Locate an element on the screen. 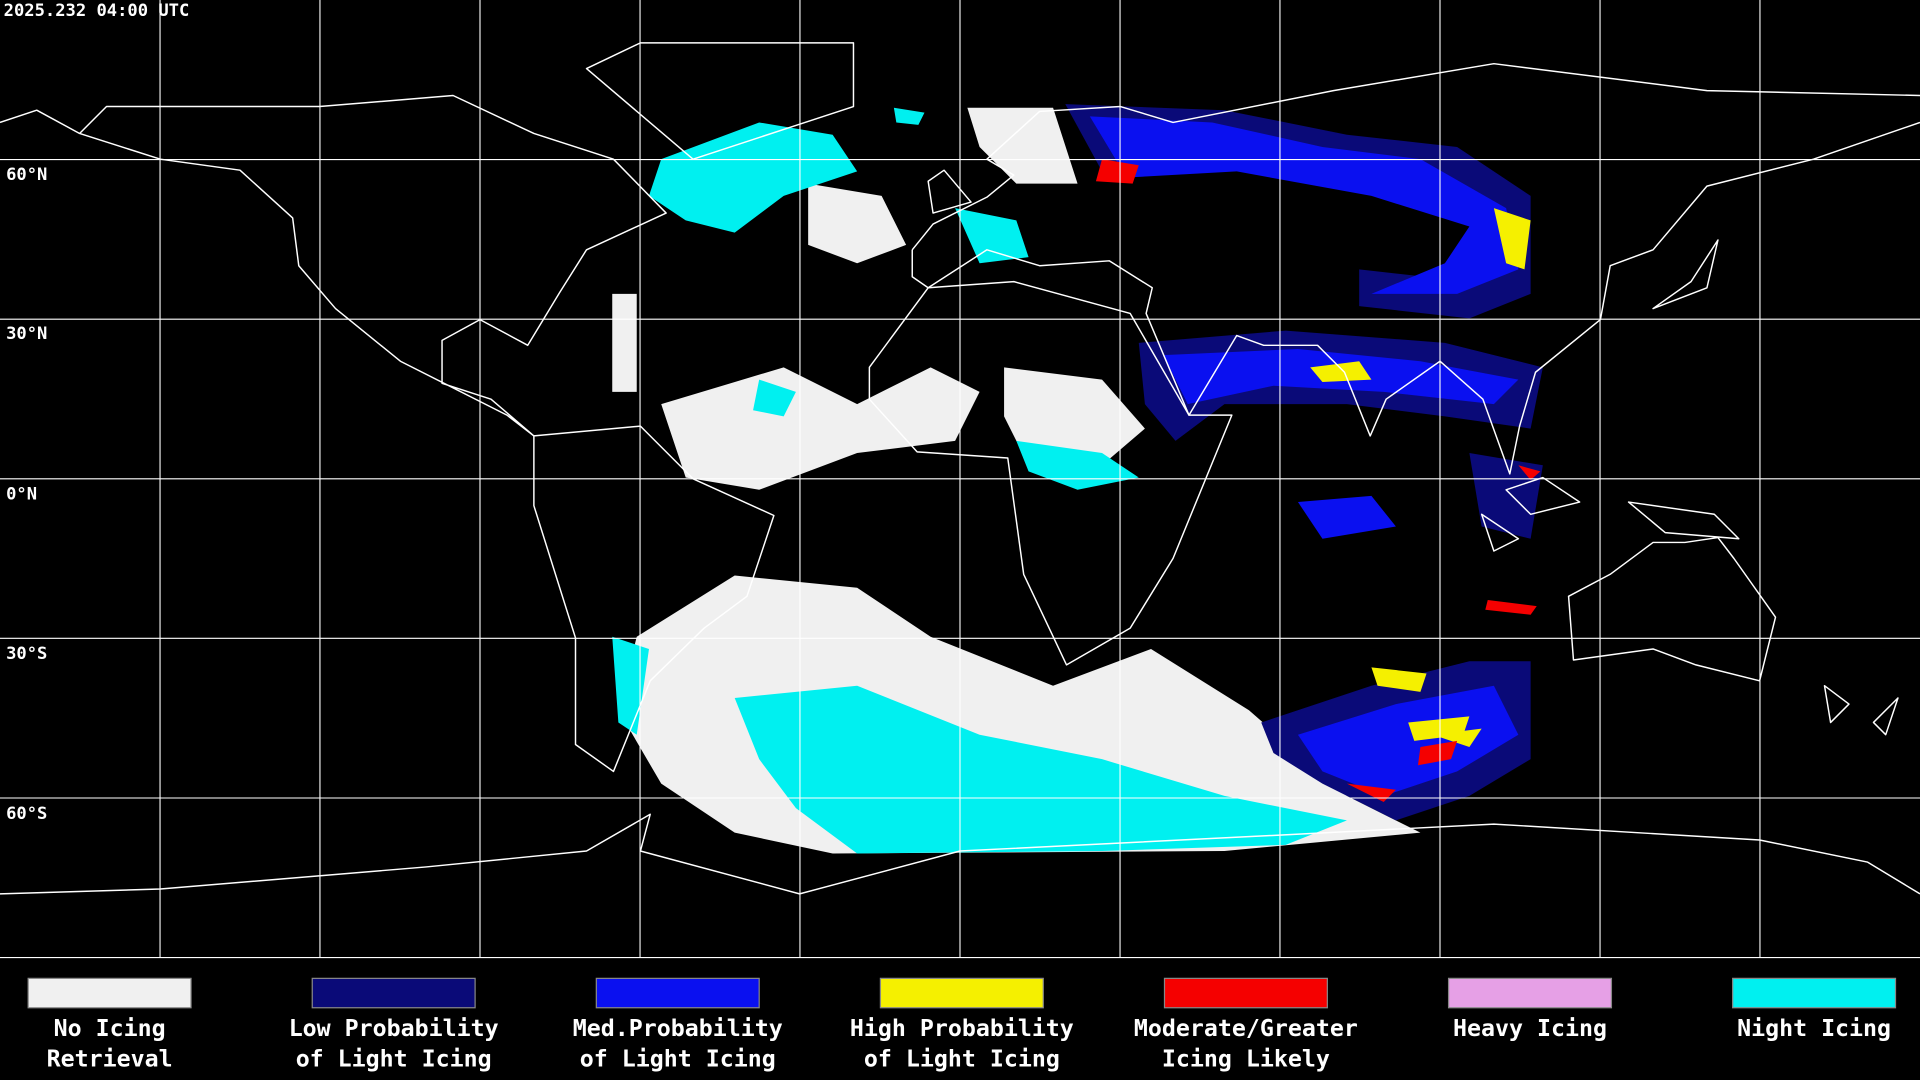 This screenshot has height=1080, width=1920. legend-item: Low Probability of Light Icing is located at coordinates (394, 1025).